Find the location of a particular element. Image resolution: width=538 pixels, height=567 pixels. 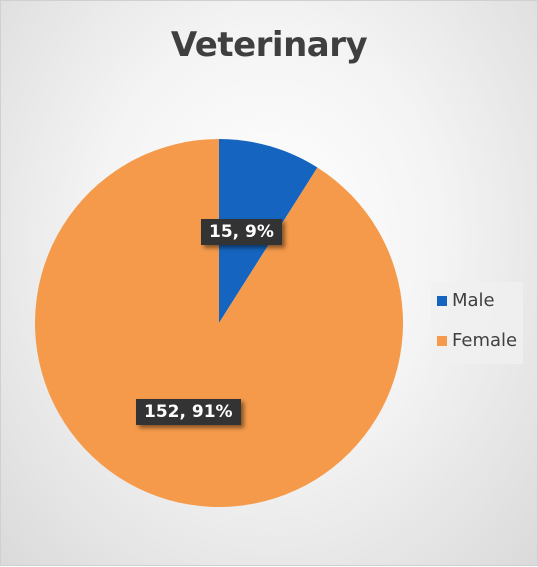

legend-label-female: Female is located at coordinates (485, 340).